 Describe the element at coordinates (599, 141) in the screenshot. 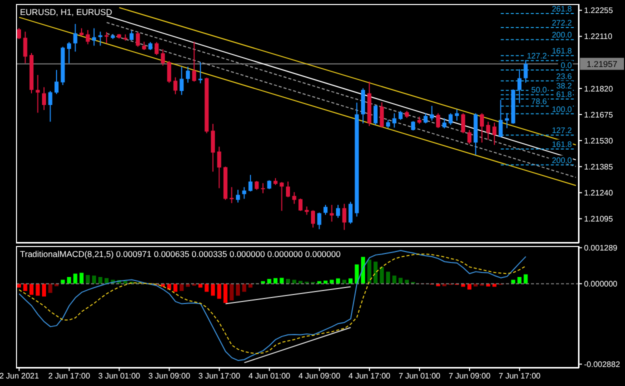

I see `y-tick-label: 1.21530` at that location.